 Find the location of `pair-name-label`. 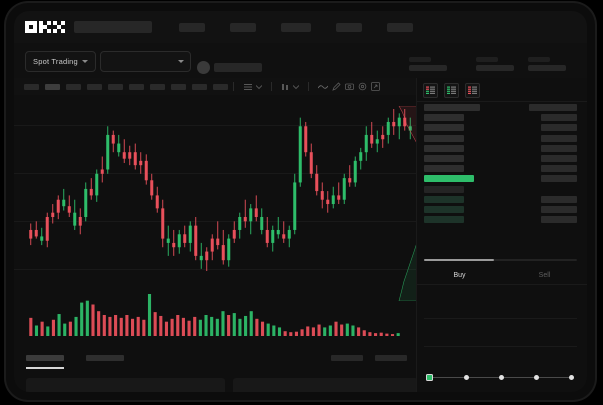

pair-name-label is located at coordinates (238, 67).